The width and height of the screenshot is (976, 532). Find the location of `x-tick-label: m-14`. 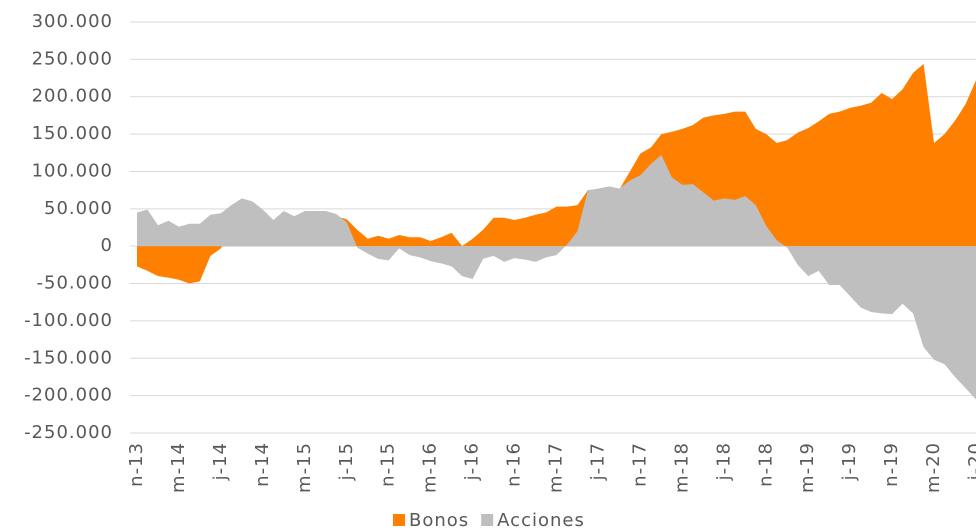

x-tick-label: m-14 is located at coordinates (178, 467).